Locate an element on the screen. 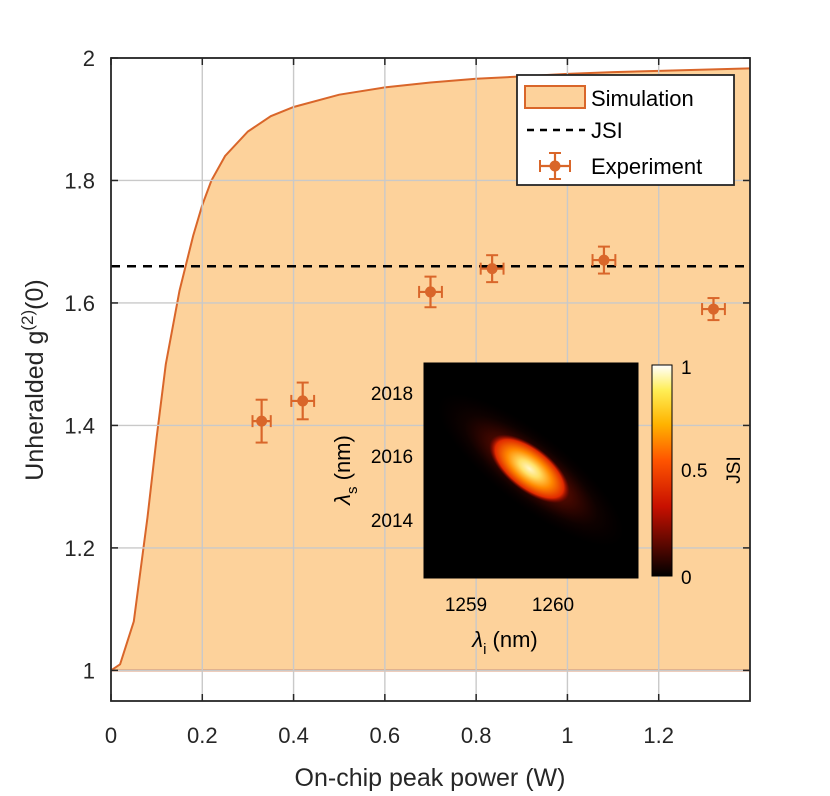 This screenshot has height=796, width=830. colorbar-tick-0: 0 is located at coordinates (686, 578).